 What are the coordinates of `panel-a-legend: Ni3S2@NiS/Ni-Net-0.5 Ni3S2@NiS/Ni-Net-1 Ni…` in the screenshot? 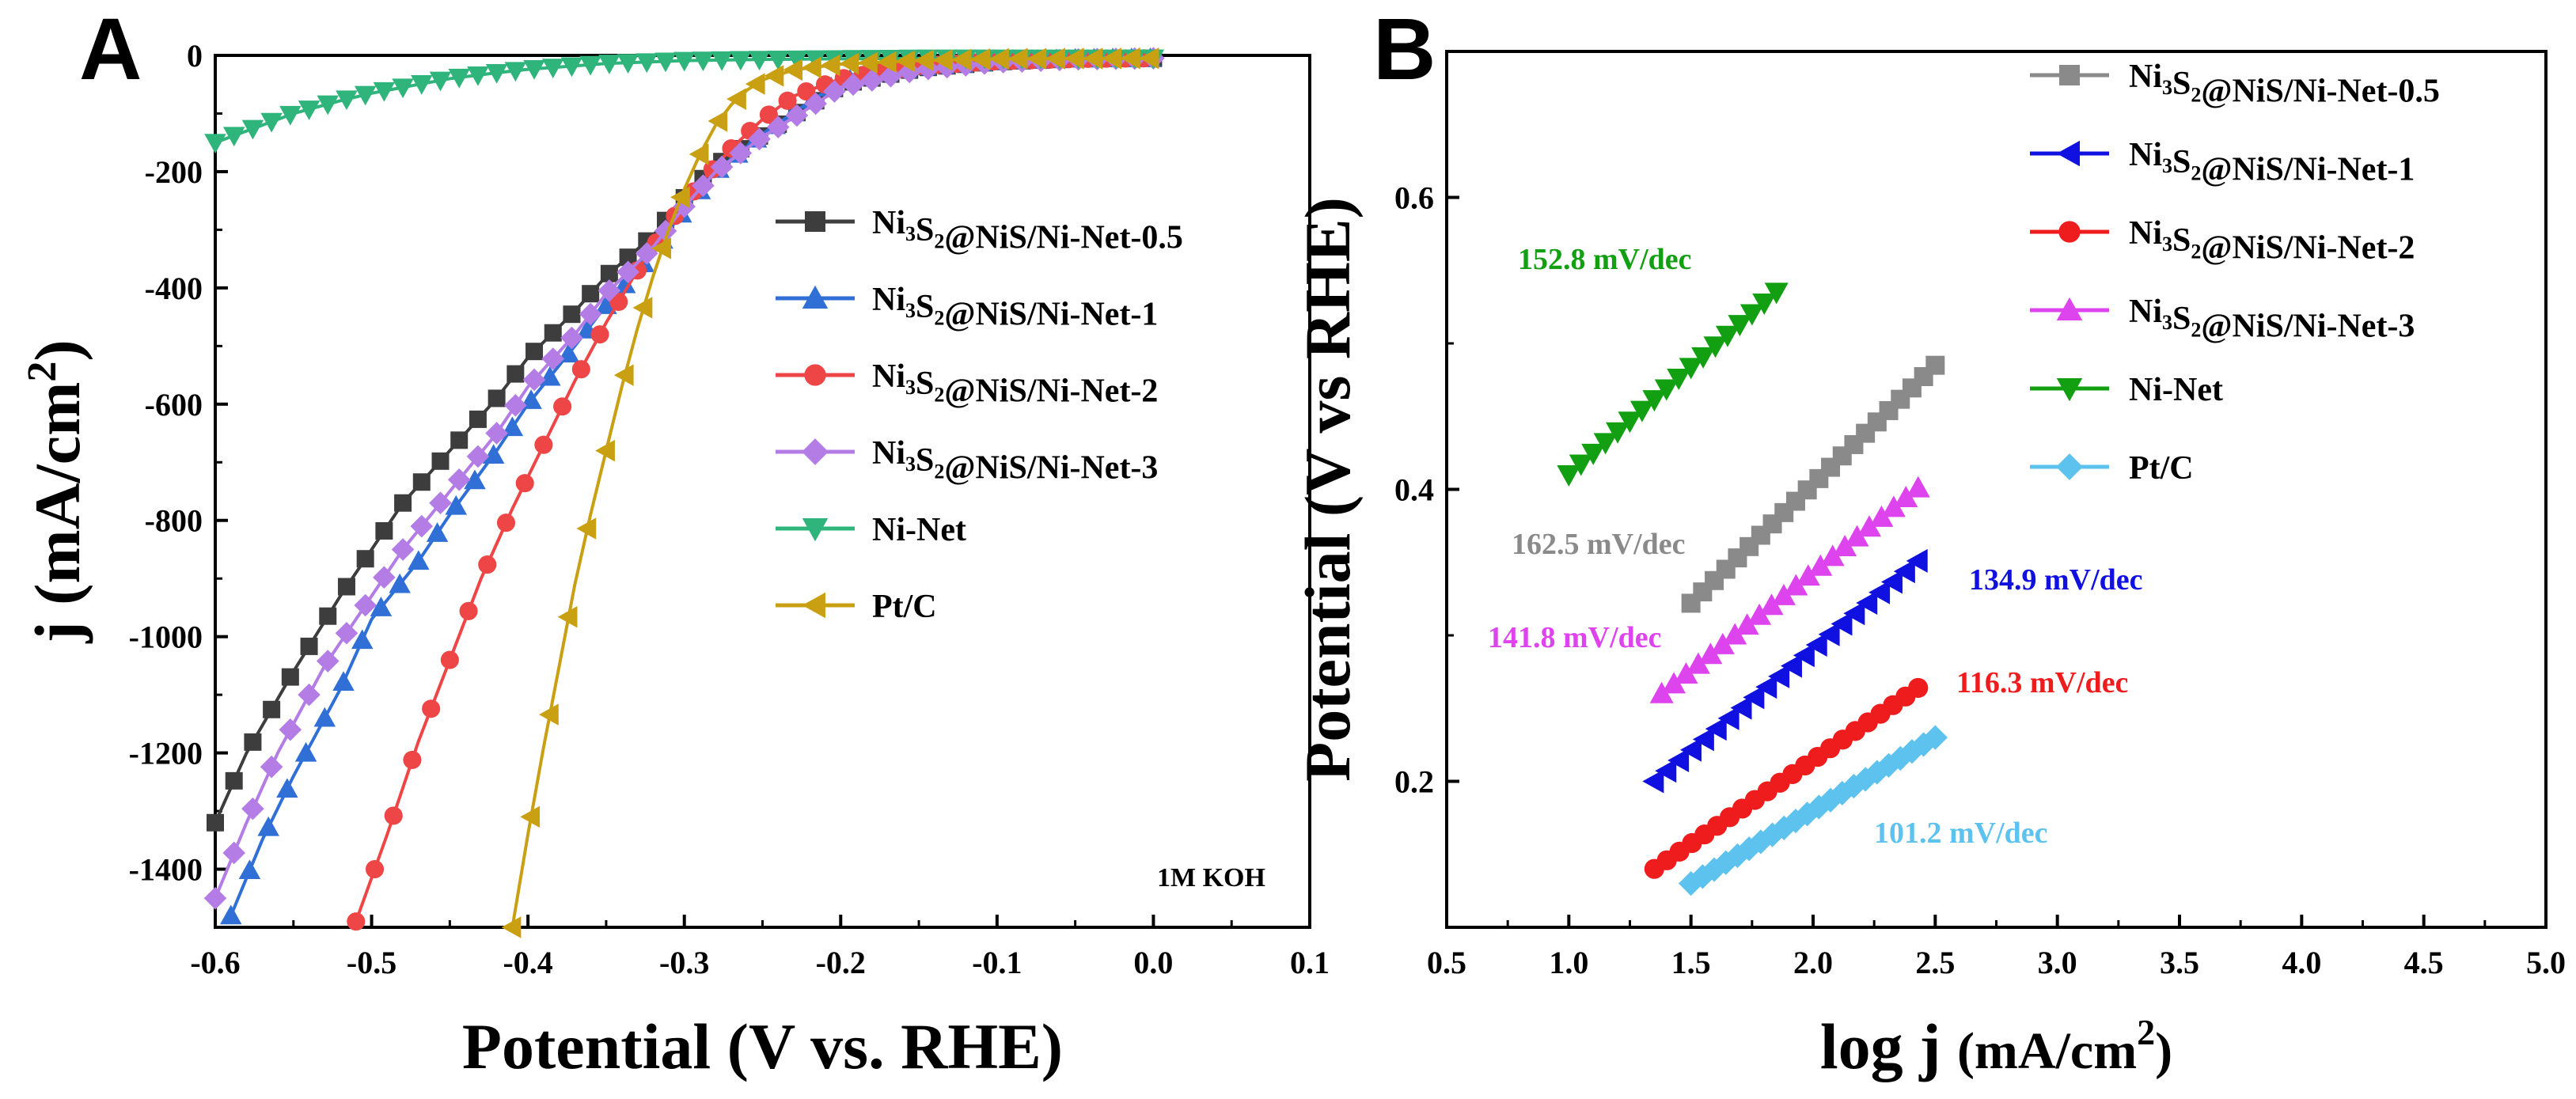 It's located at (979, 415).